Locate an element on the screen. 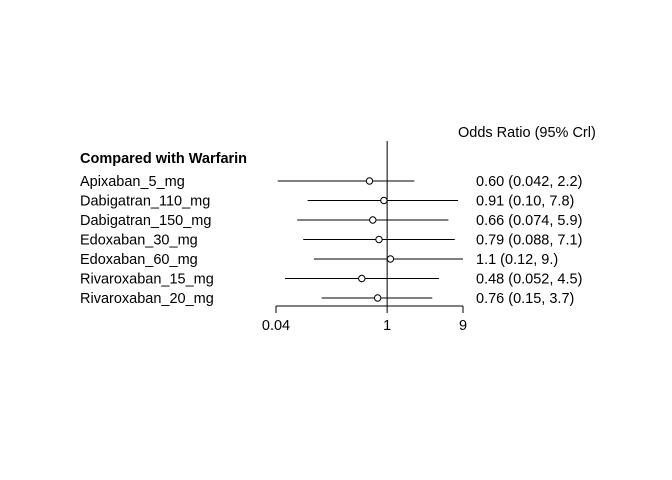 The image size is (672, 480). study-row: Rivaroxaban_15_mg 0.48 (0.052, 4.5) is located at coordinates (331, 280).